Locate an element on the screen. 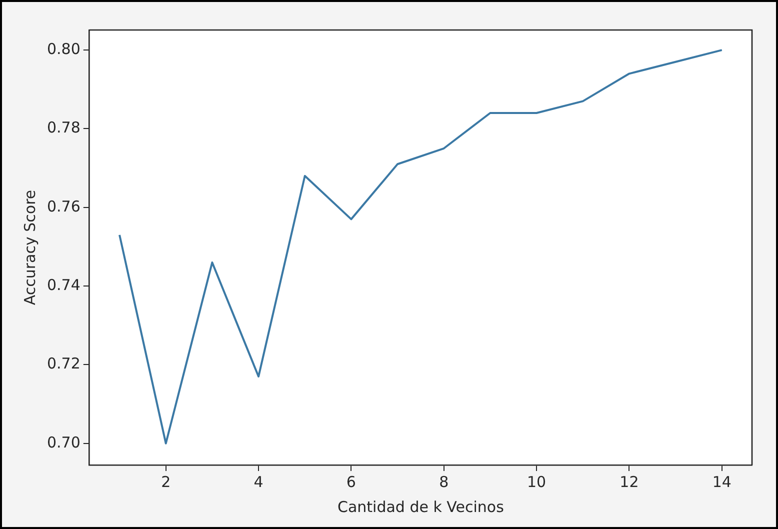 The image size is (778, 529). x-tick-label: 2 is located at coordinates (166, 481).